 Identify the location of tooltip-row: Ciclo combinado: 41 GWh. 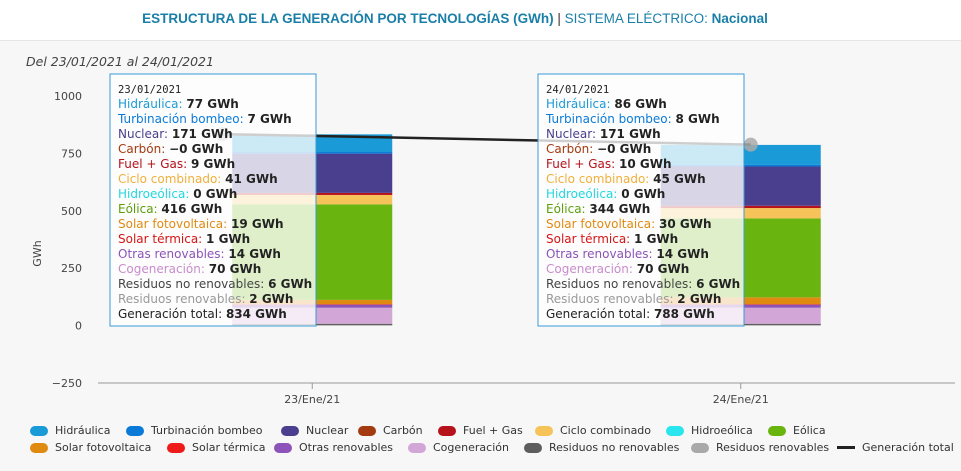
(198, 179).